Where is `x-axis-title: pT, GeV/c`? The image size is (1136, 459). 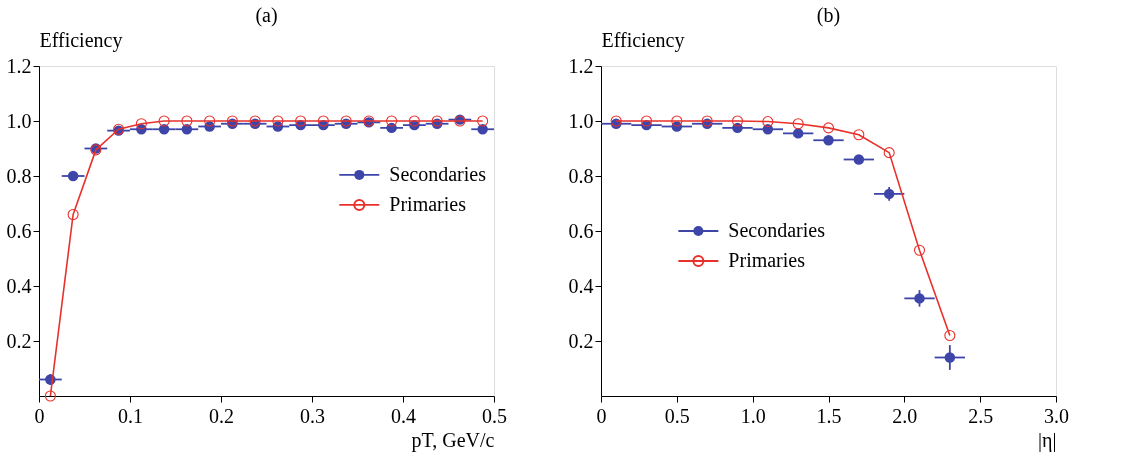 x-axis-title: pT, GeV/c is located at coordinates (453, 440).